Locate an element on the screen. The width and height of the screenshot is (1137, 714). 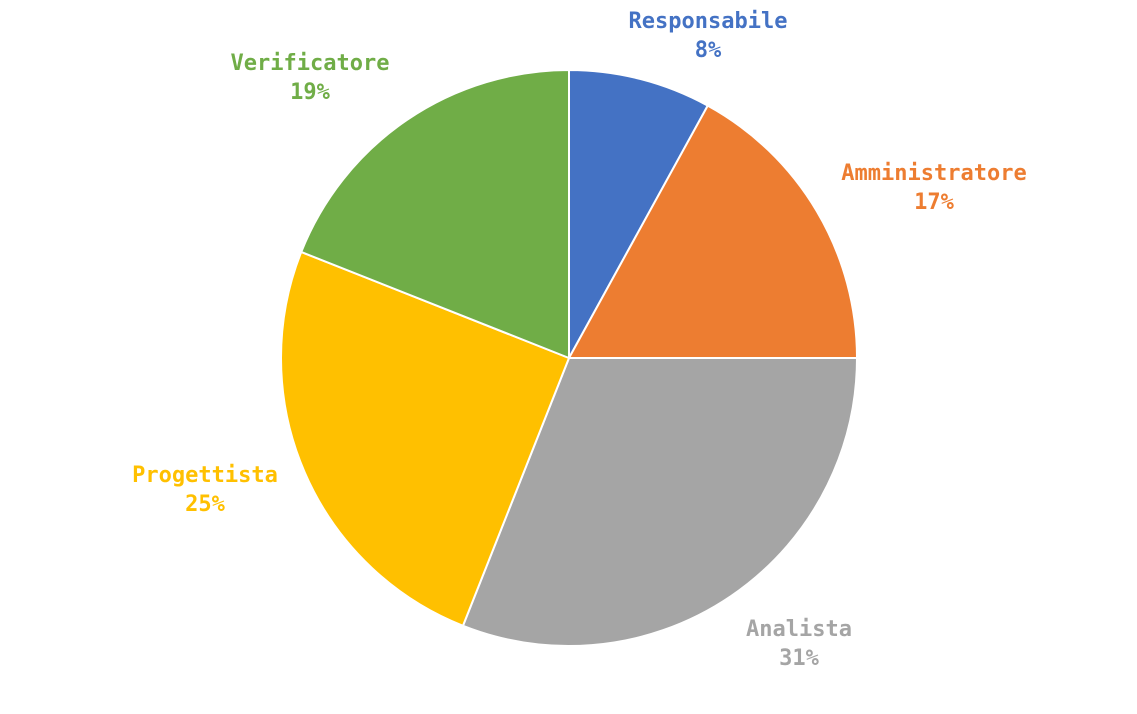
slice-label-name: Analista is located at coordinates (799, 629).